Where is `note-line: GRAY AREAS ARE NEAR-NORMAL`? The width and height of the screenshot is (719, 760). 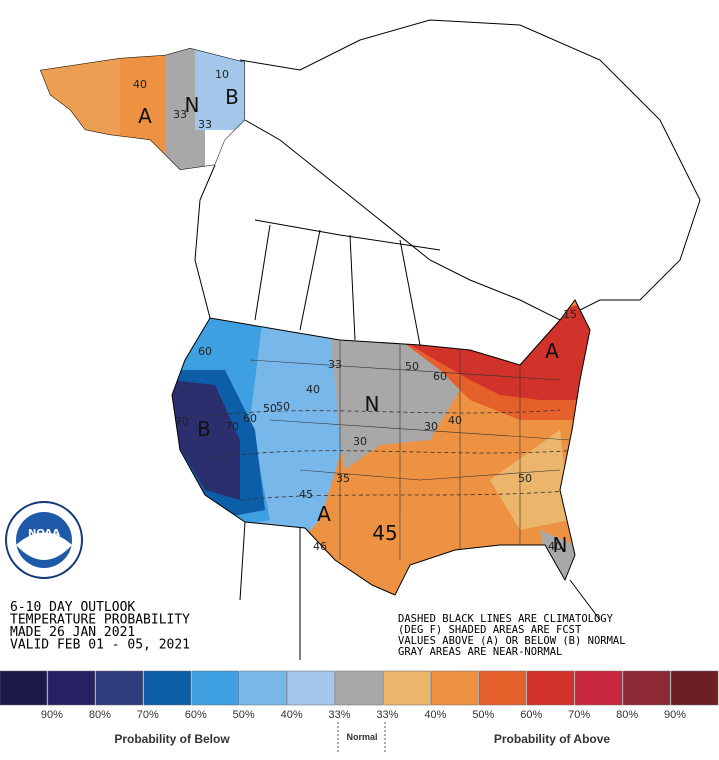 note-line: GRAY AREAS ARE NEAR-NORMAL is located at coordinates (480, 652).